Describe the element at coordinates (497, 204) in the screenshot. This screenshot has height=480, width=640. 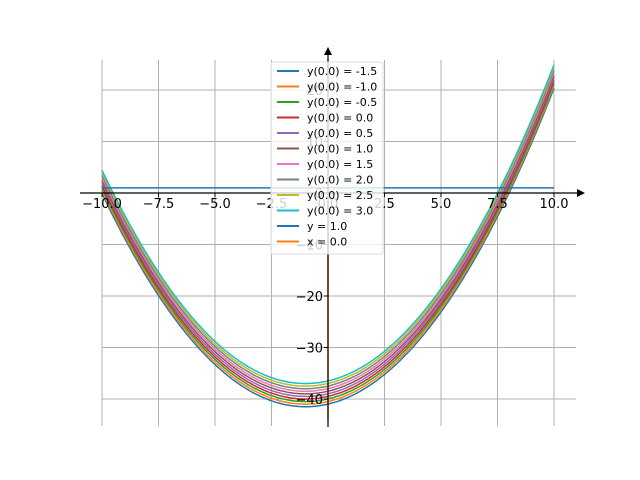
I see `x-tick-label: 7.5` at that location.